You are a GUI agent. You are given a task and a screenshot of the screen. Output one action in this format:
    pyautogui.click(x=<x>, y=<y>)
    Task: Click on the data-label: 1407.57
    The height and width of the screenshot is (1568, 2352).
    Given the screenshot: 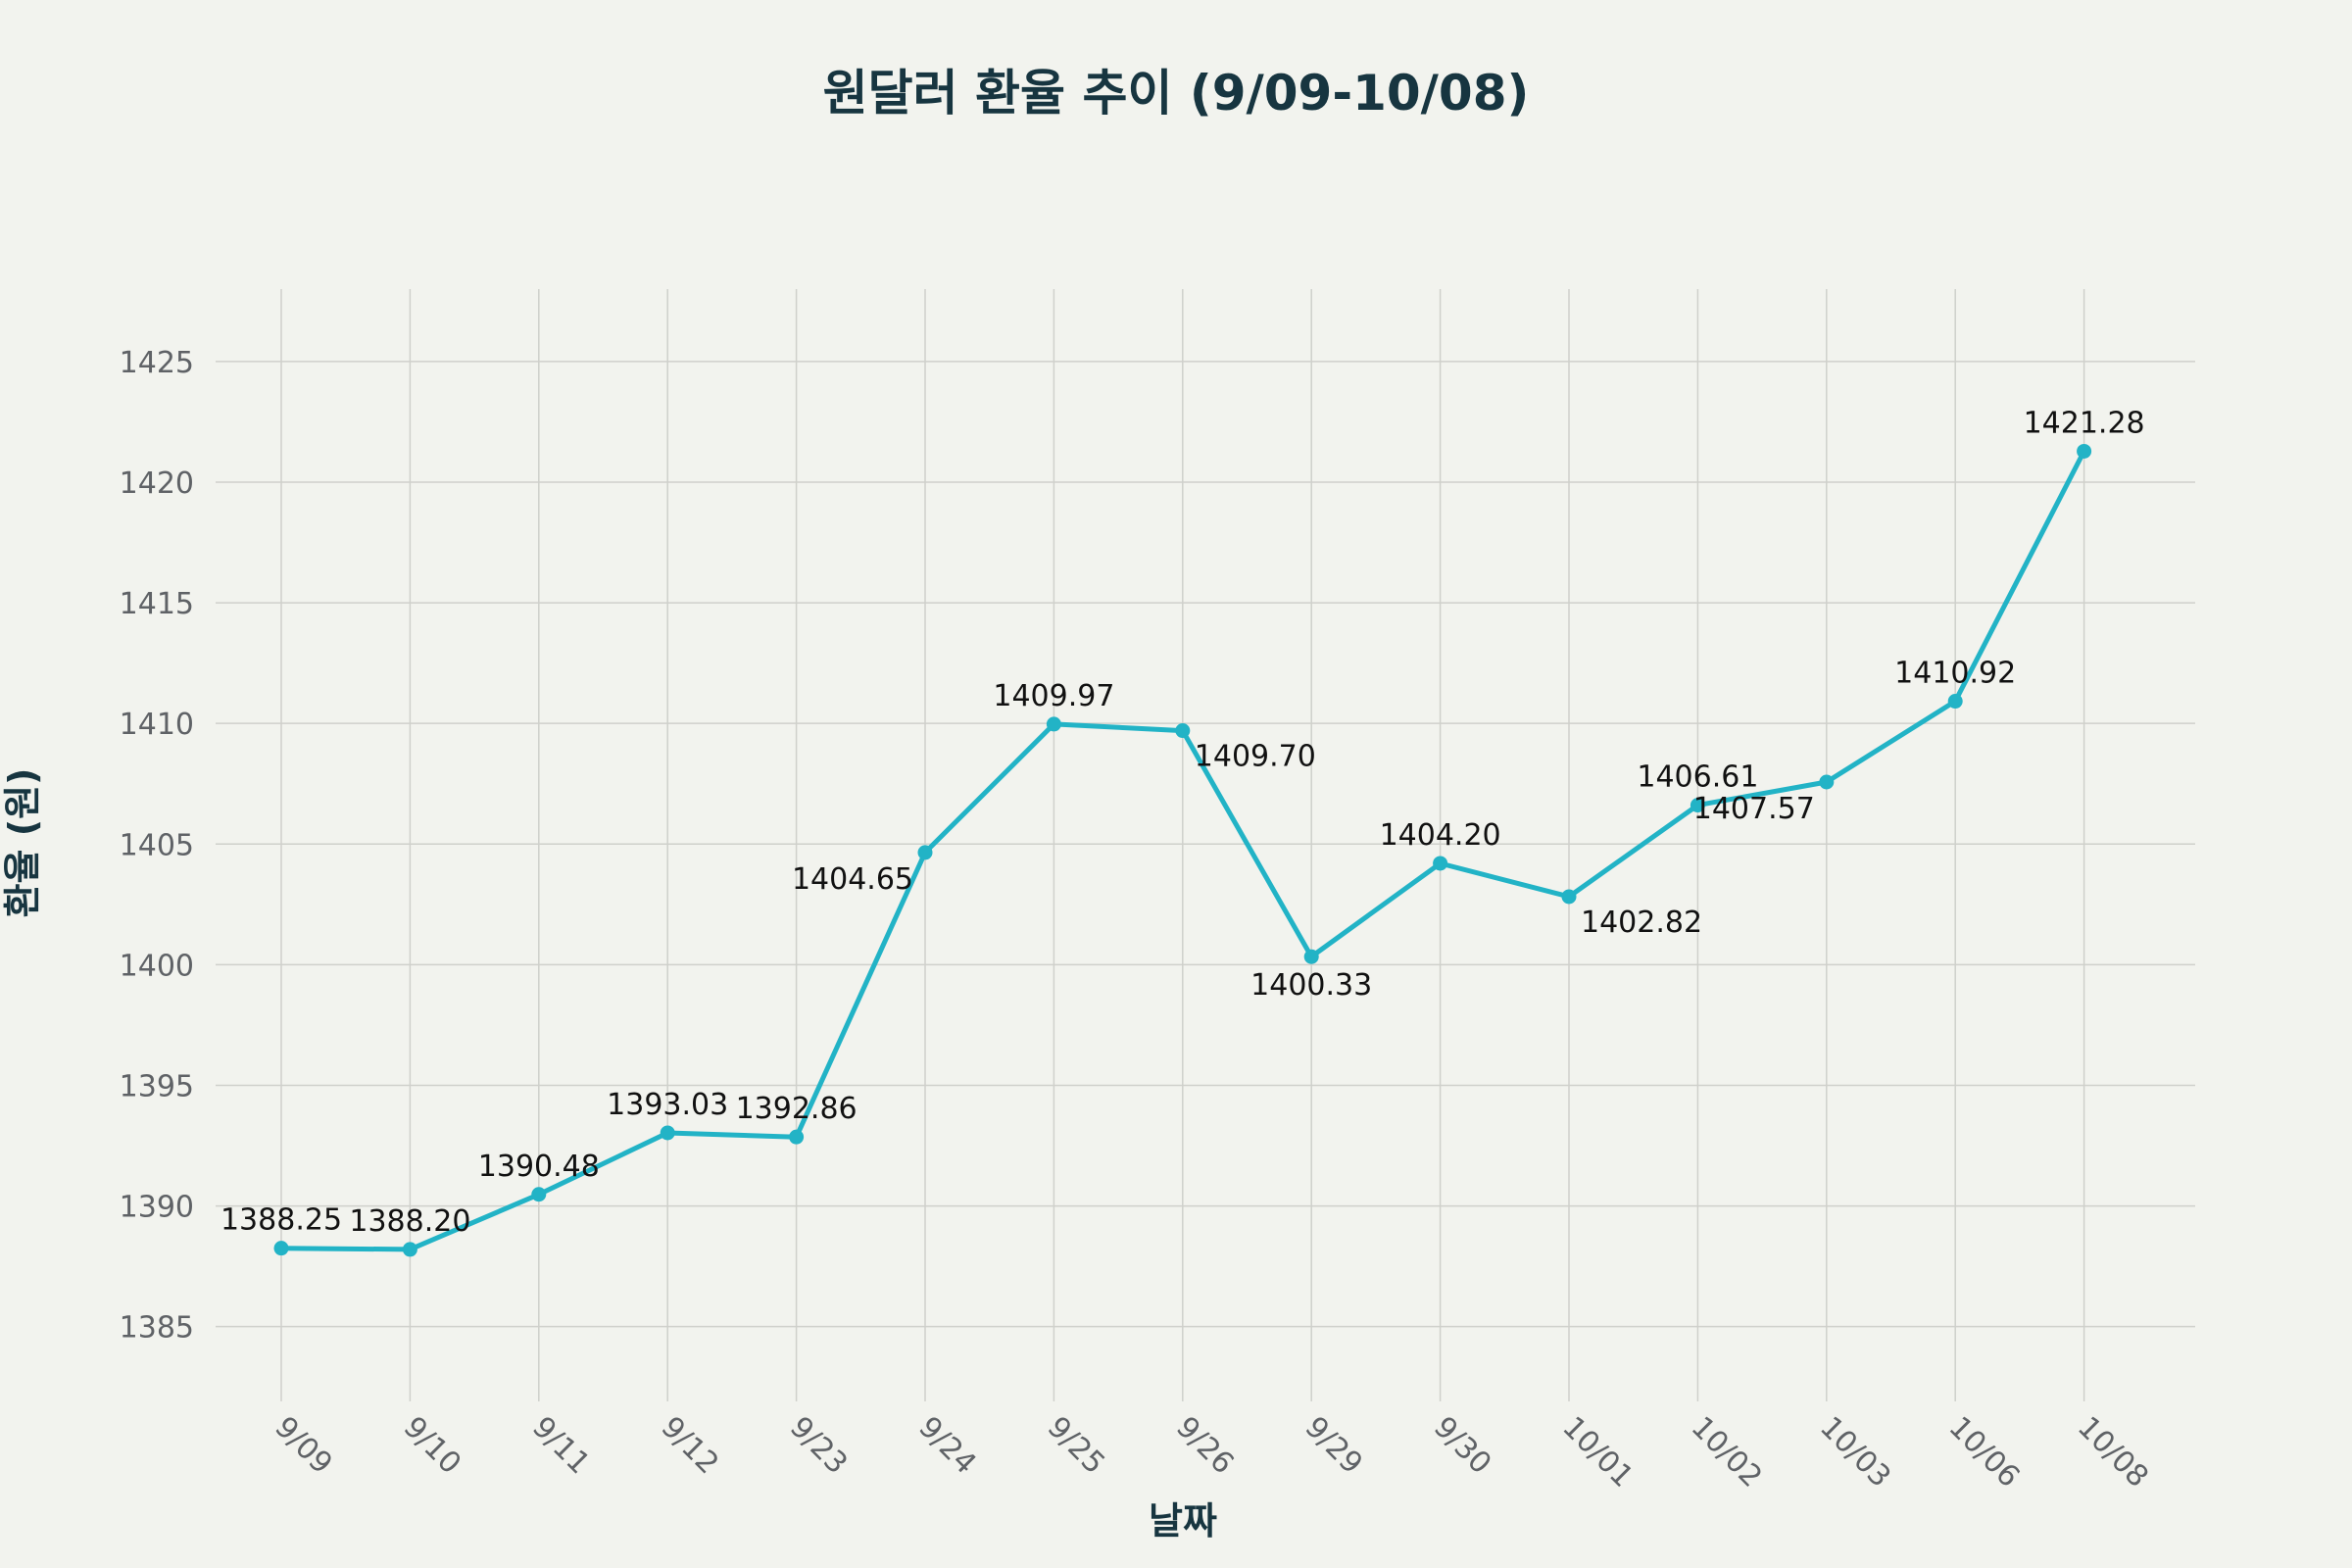 What is the action you would take?
    pyautogui.click(x=1754, y=809)
    